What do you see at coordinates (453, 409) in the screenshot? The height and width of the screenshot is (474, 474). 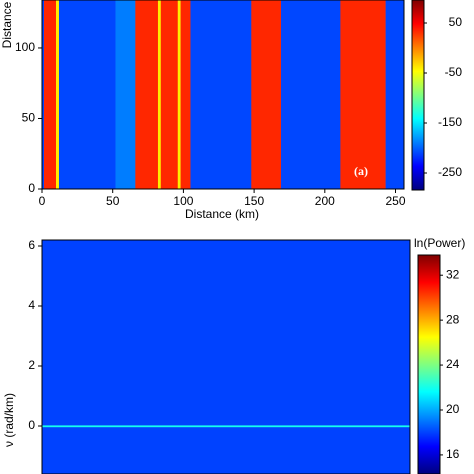 I see `colorbar-tick-label: 20` at bounding box center [453, 409].